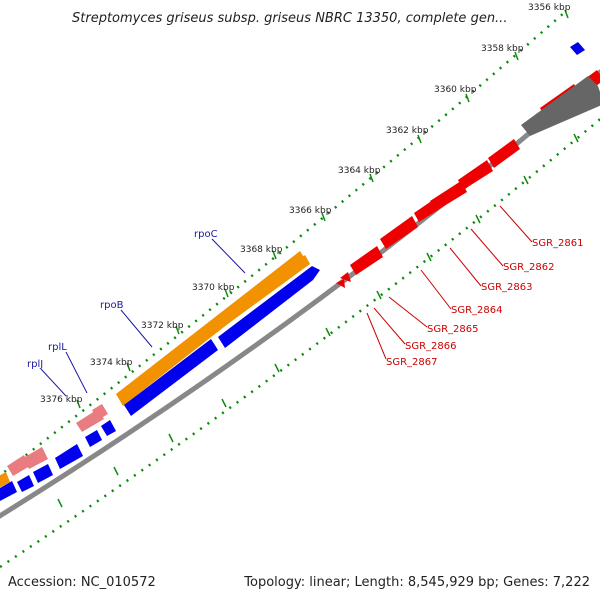 The image size is (600, 600). I want to click on tick-label: 3358 kbp, so click(502, 49).